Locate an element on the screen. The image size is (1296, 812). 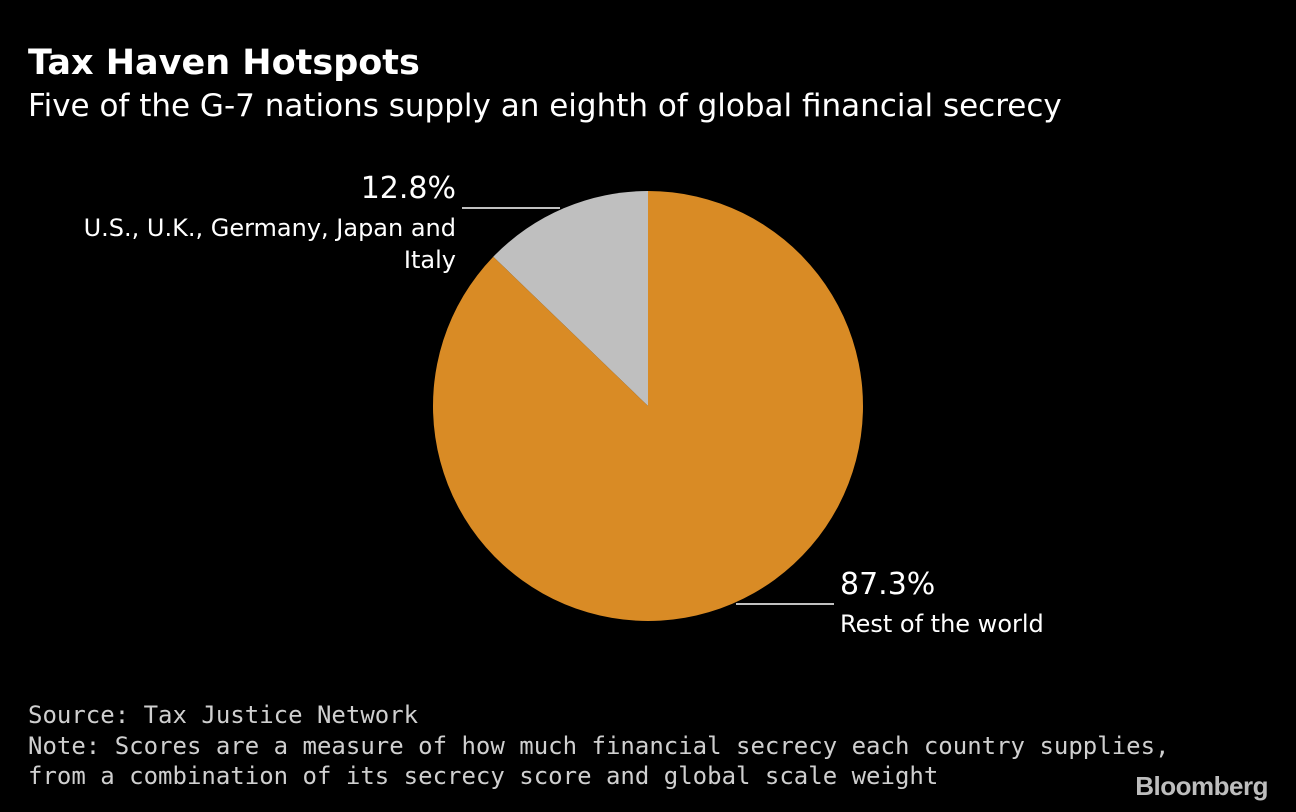
slice-category-label-g7-line2: Italy is located at coordinates (430, 260).